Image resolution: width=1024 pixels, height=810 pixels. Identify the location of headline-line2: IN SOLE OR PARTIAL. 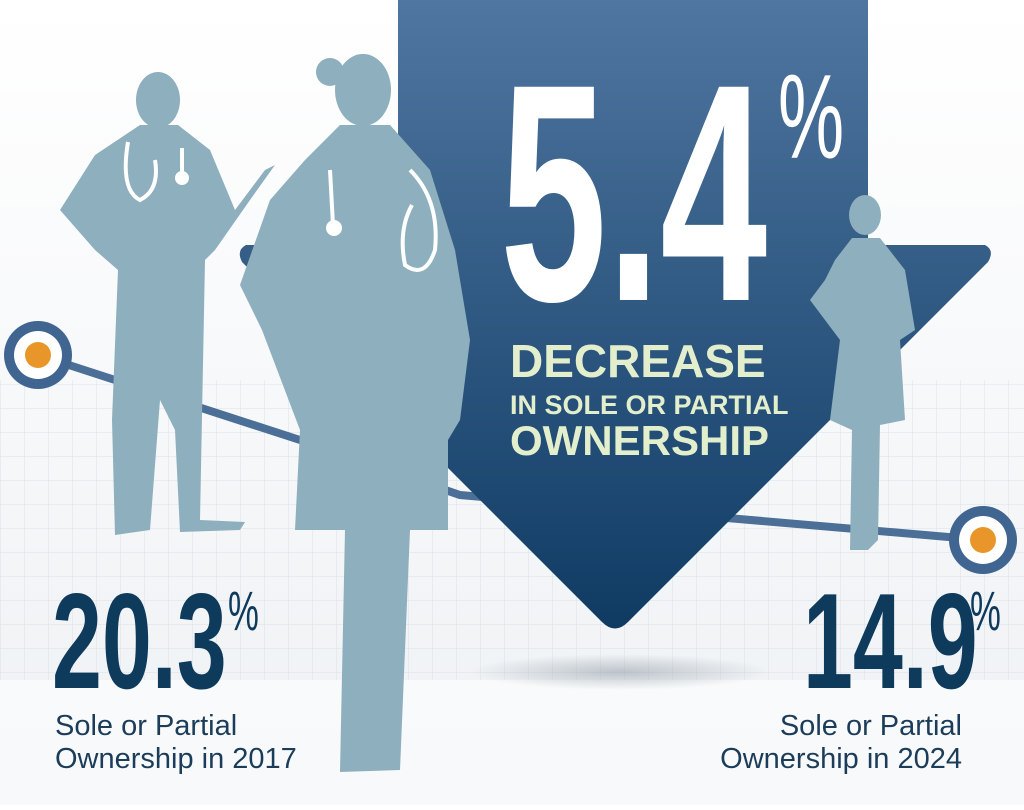
(649, 405).